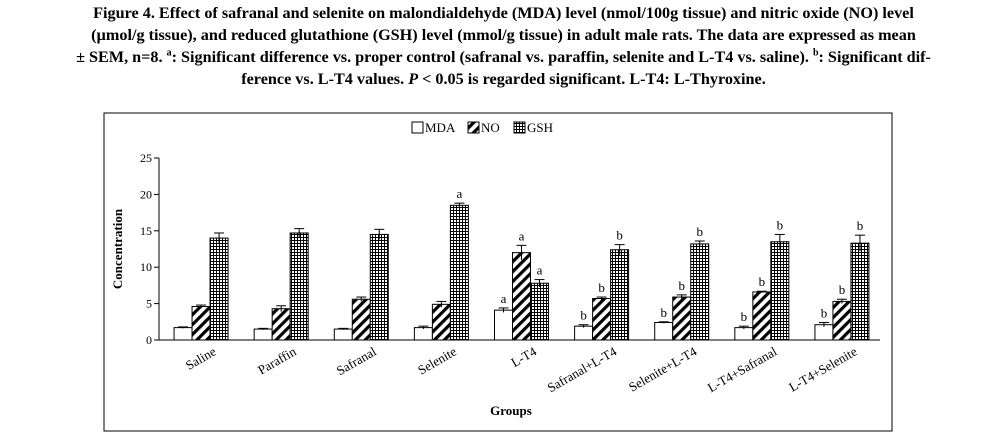 The width and height of the screenshot is (1007, 433). What do you see at coordinates (149, 340) in the screenshot?
I see `y-tick-label: 0` at bounding box center [149, 340].